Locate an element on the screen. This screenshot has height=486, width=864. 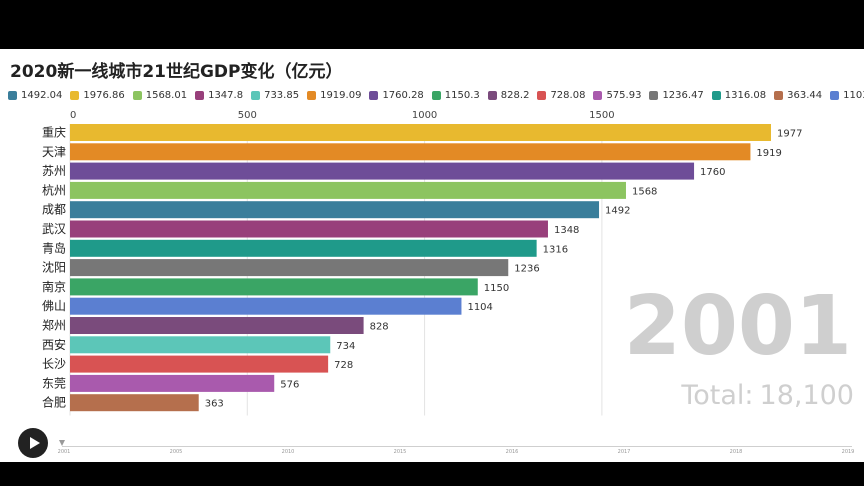
value-label: 1316 is located at coordinates (555, 249).